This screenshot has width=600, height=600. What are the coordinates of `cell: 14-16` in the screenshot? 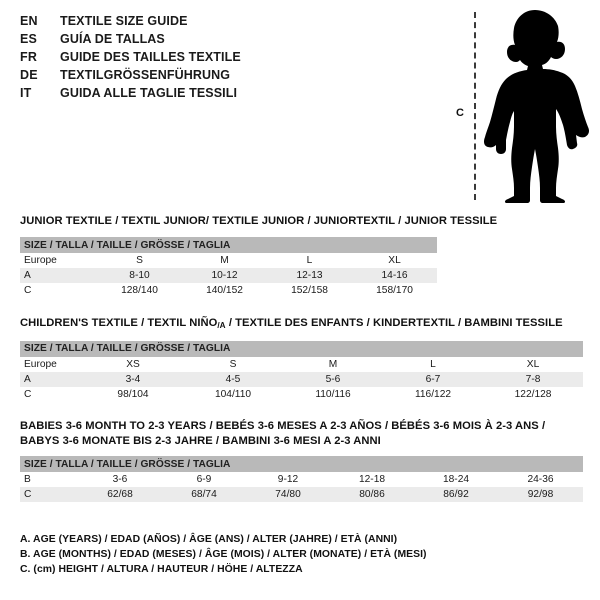 It's located at (395, 275).